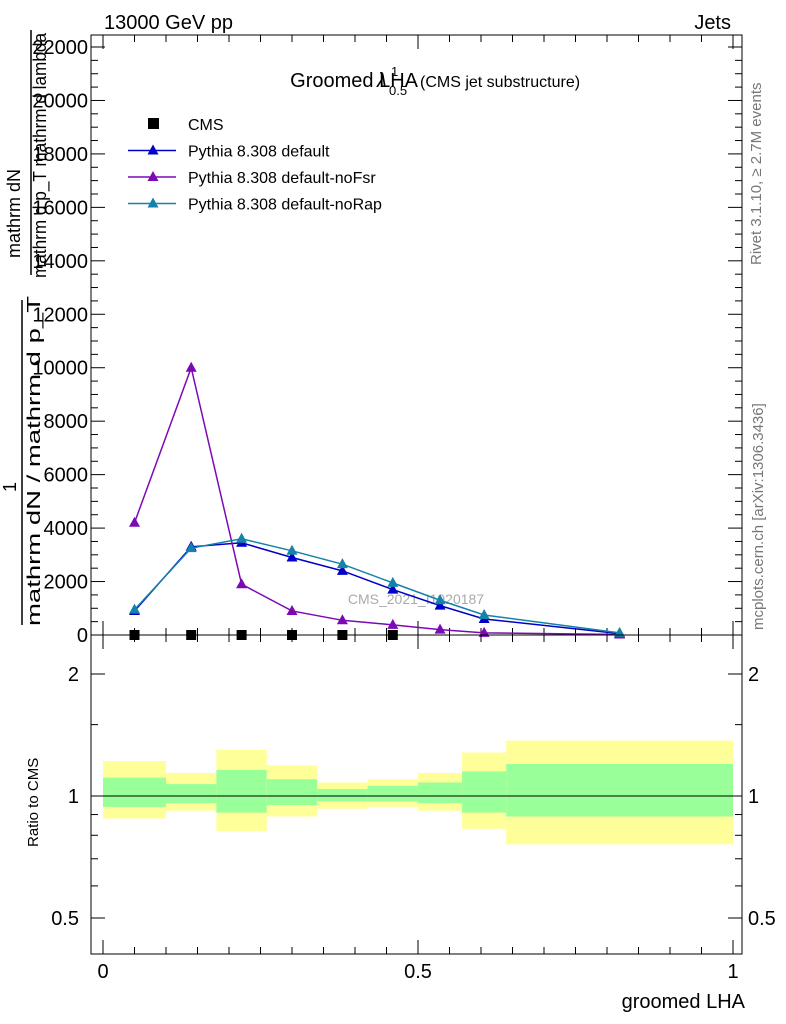  What do you see at coordinates (168, 23) in the screenshot?
I see `header-left: 13000 GeV pp` at bounding box center [168, 23].